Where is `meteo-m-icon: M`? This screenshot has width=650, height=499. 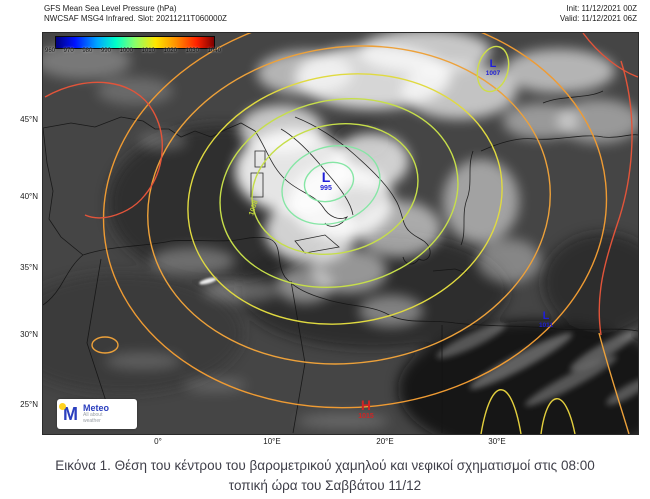 meteo-m-icon: M is located at coordinates (68, 413).